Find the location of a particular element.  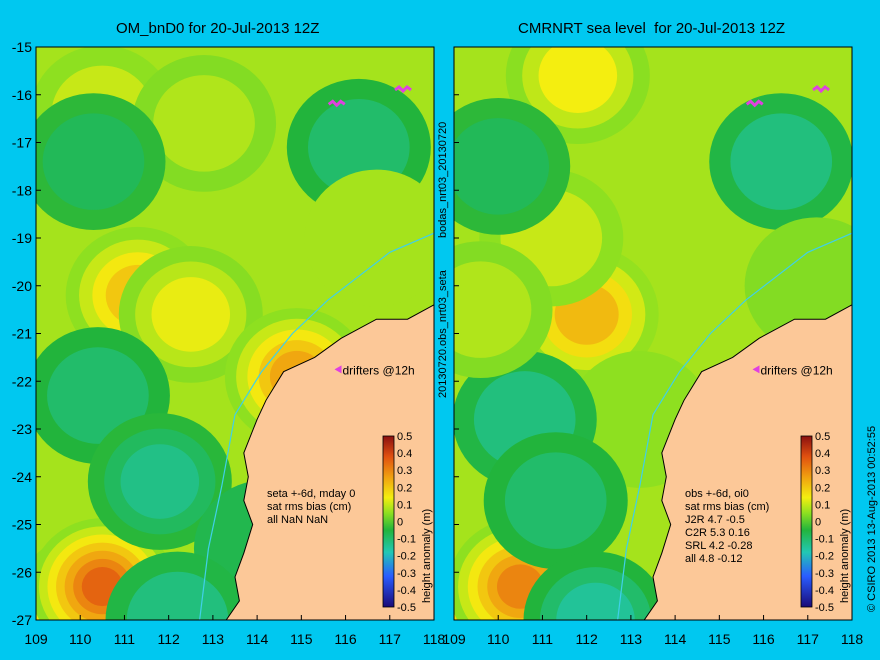

left-x-tick-label: 113 is located at coordinates (213, 639).